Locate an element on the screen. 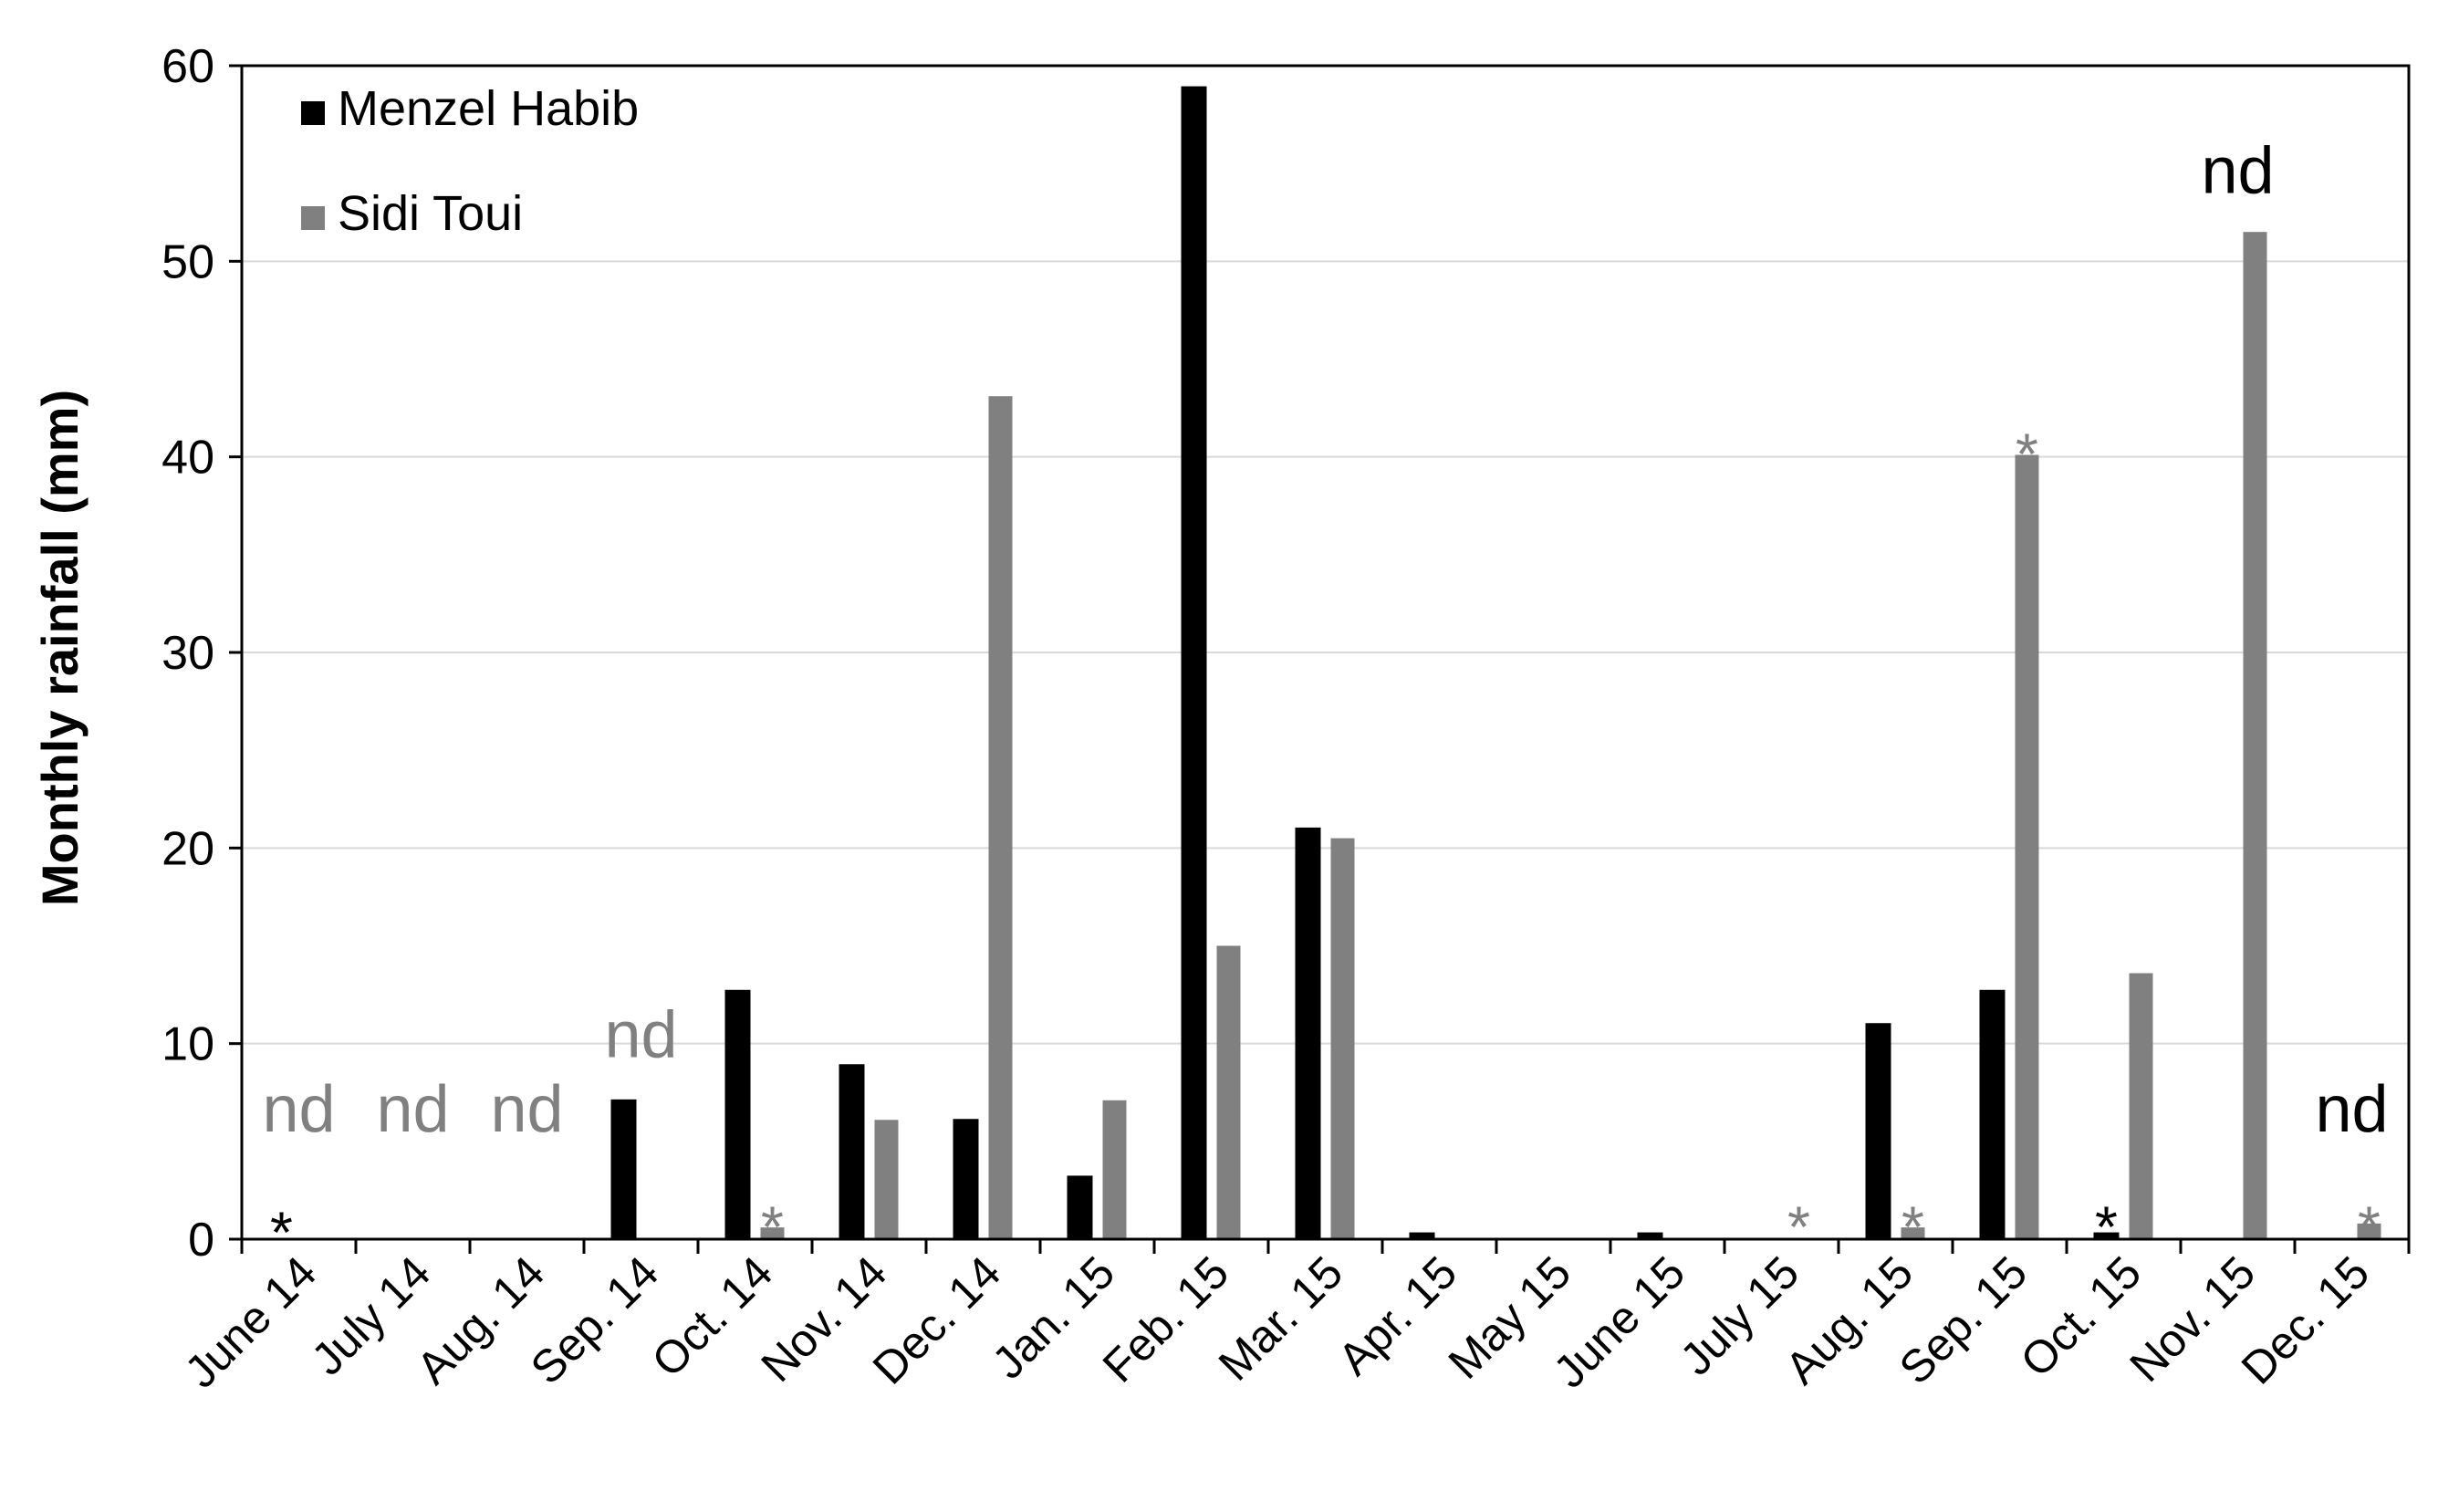  x-tick-label: Apr. 15 is located at coordinates (1398, 1315).